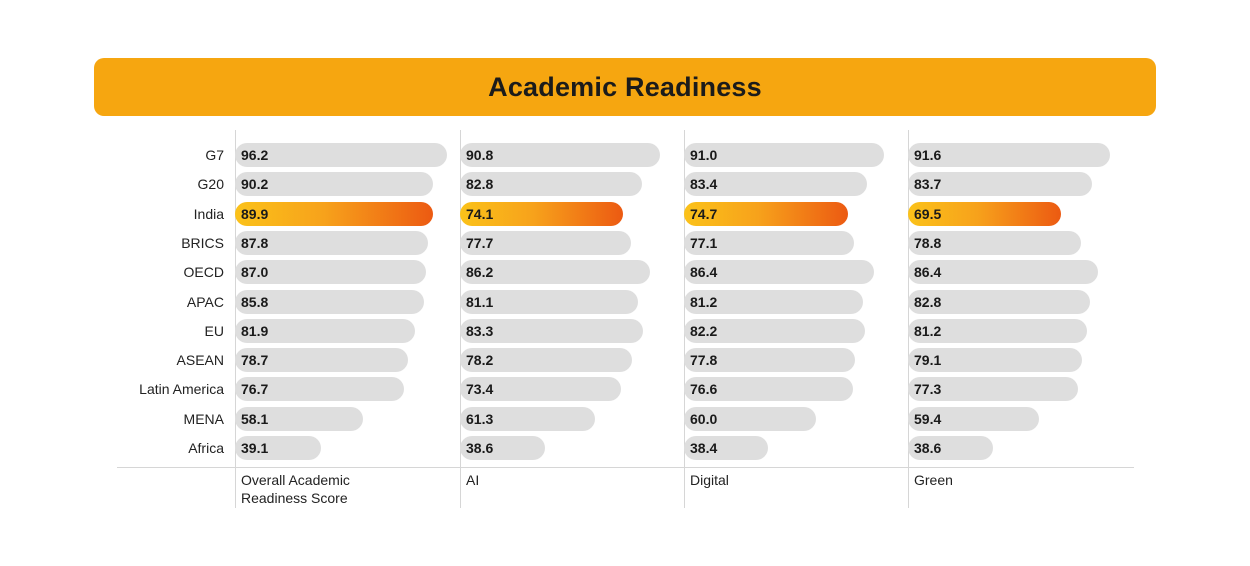 This screenshot has height=566, width=1250. Describe the element at coordinates (203, 418) in the screenshot. I see `region-label: MENA` at that location.